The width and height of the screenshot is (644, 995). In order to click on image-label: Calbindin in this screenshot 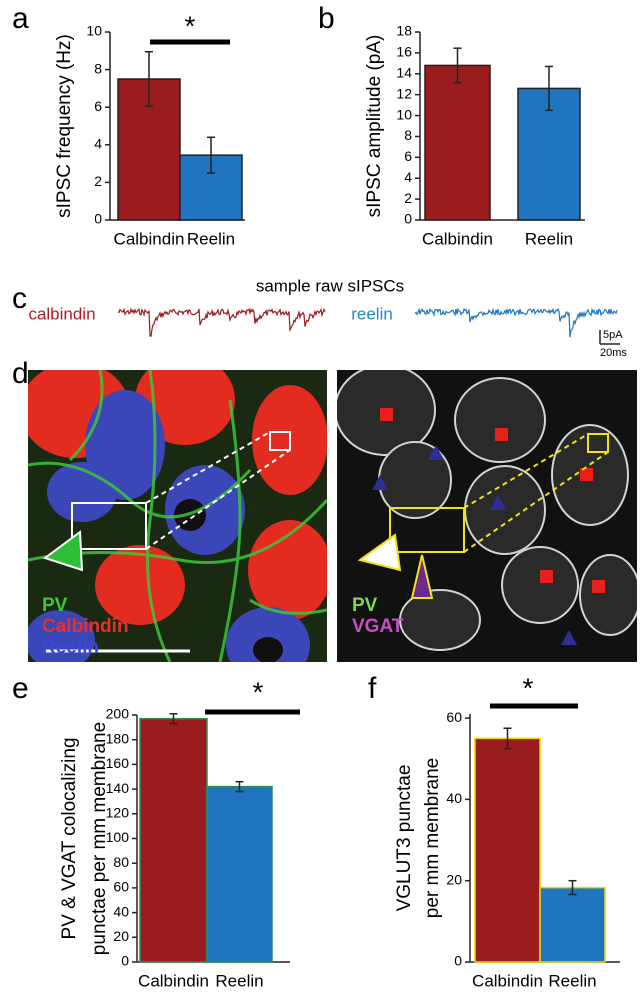, I will do `click(85, 626)`.